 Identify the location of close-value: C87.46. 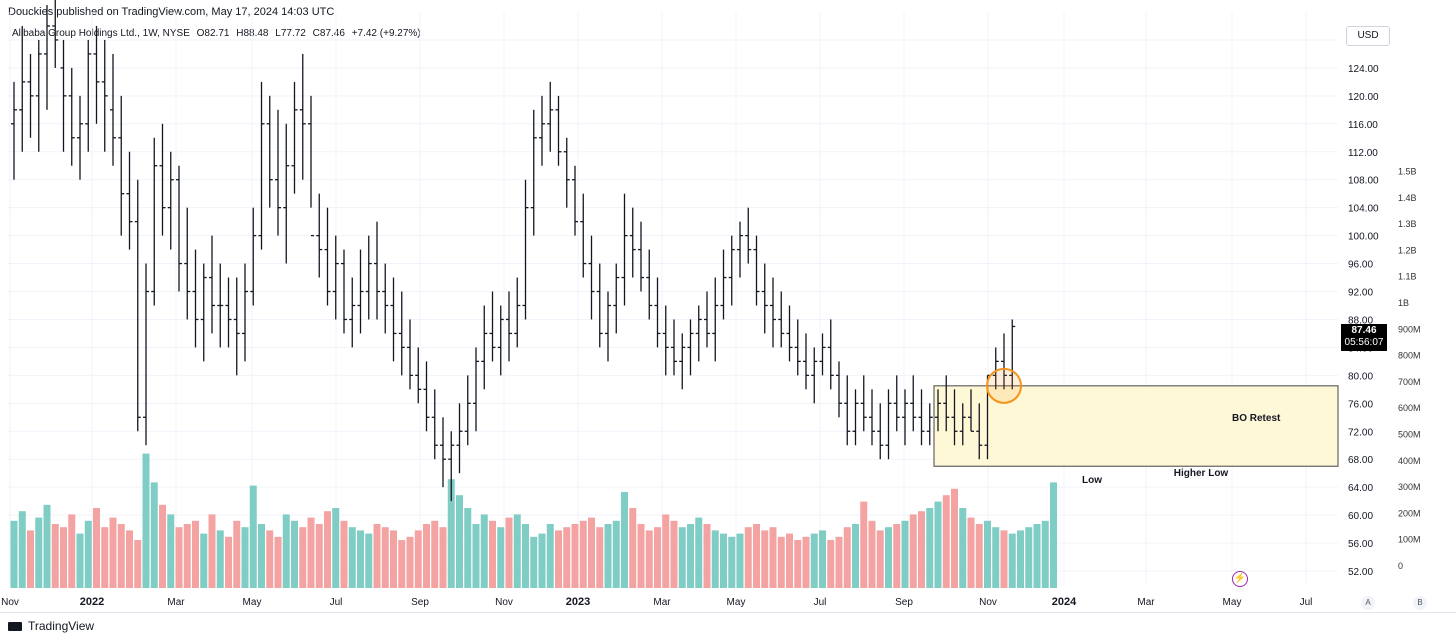
(328, 33).